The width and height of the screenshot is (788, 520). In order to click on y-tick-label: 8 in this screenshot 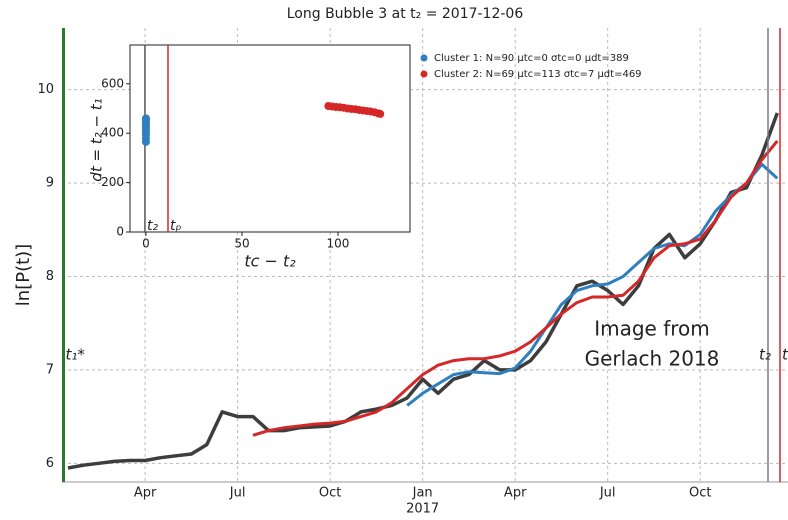, I will do `click(50, 276)`.